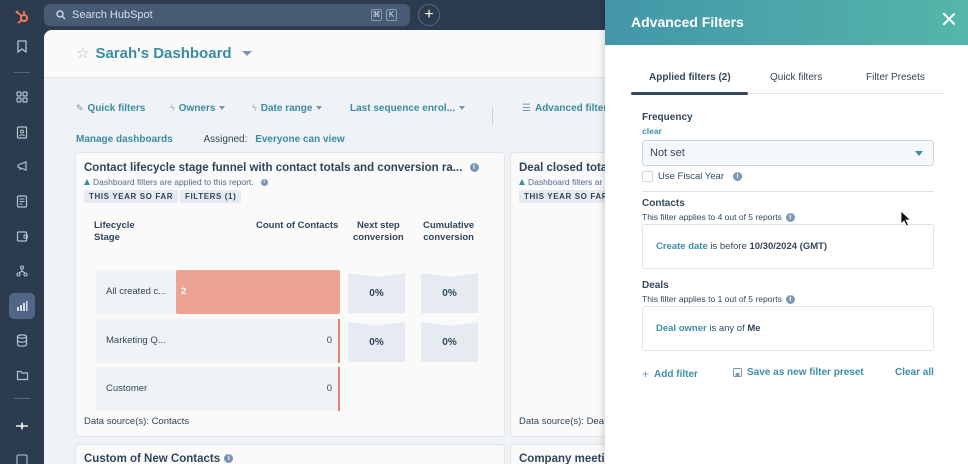 This screenshot has width=968, height=464. I want to click on funnel-row: All created c... 2, so click(218, 292).